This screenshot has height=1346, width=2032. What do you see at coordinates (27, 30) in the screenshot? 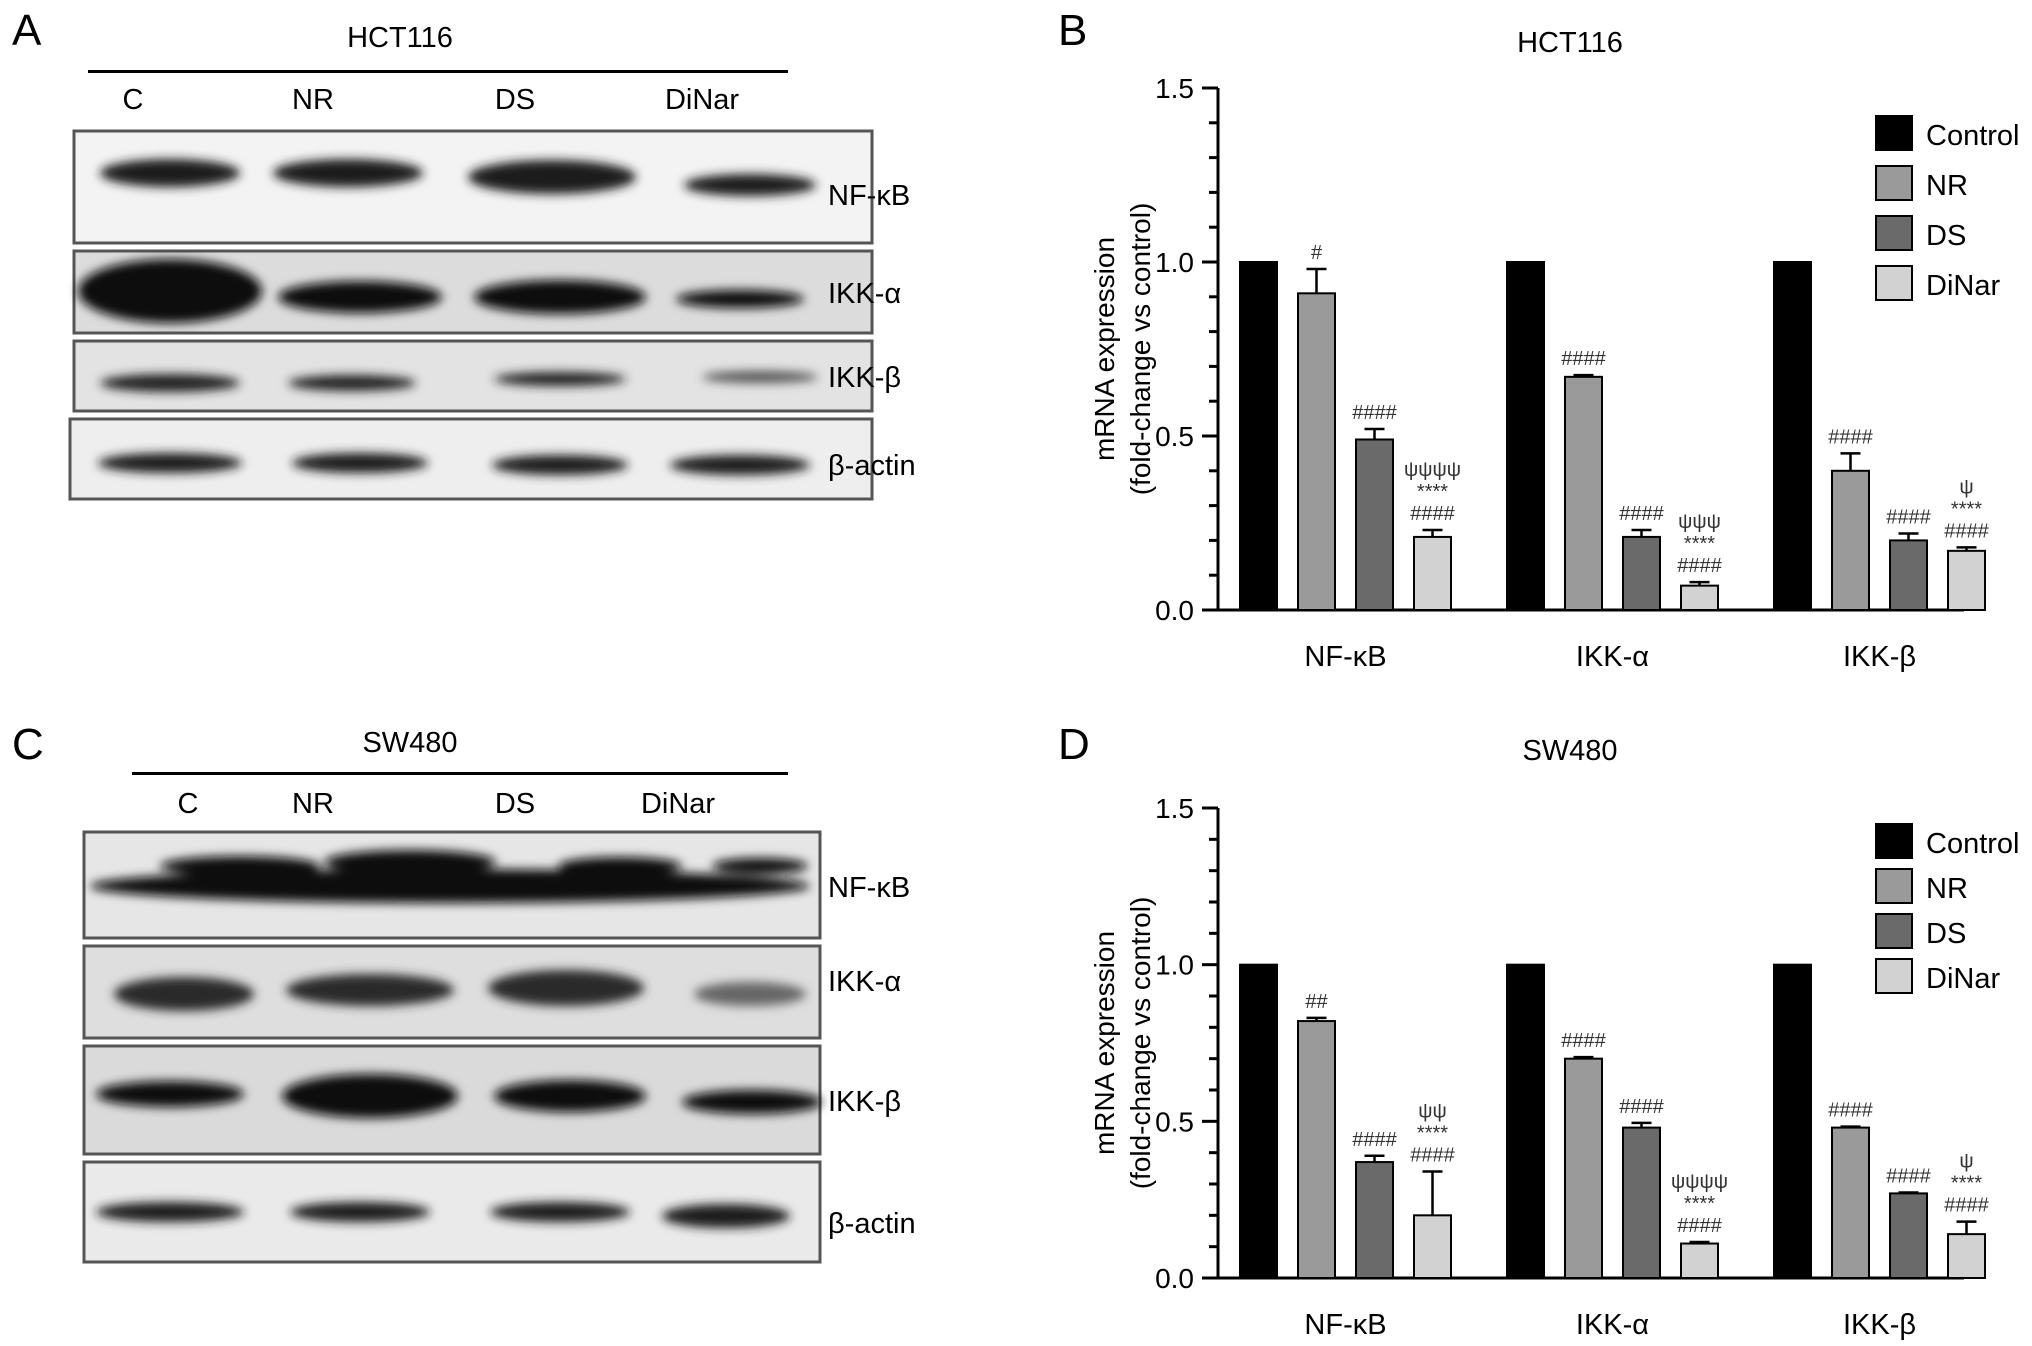
I see `panel-letter-a: A` at bounding box center [27, 30].